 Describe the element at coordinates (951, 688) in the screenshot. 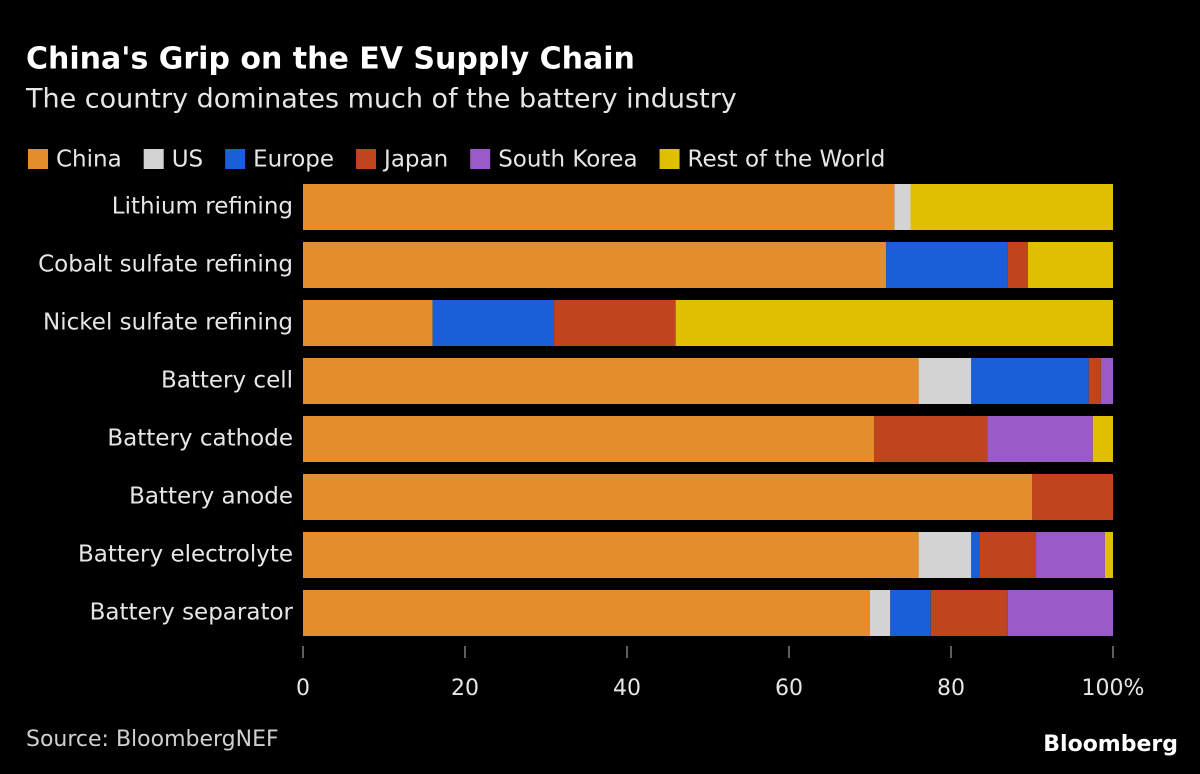

I see `x-tick-label: 80` at that location.